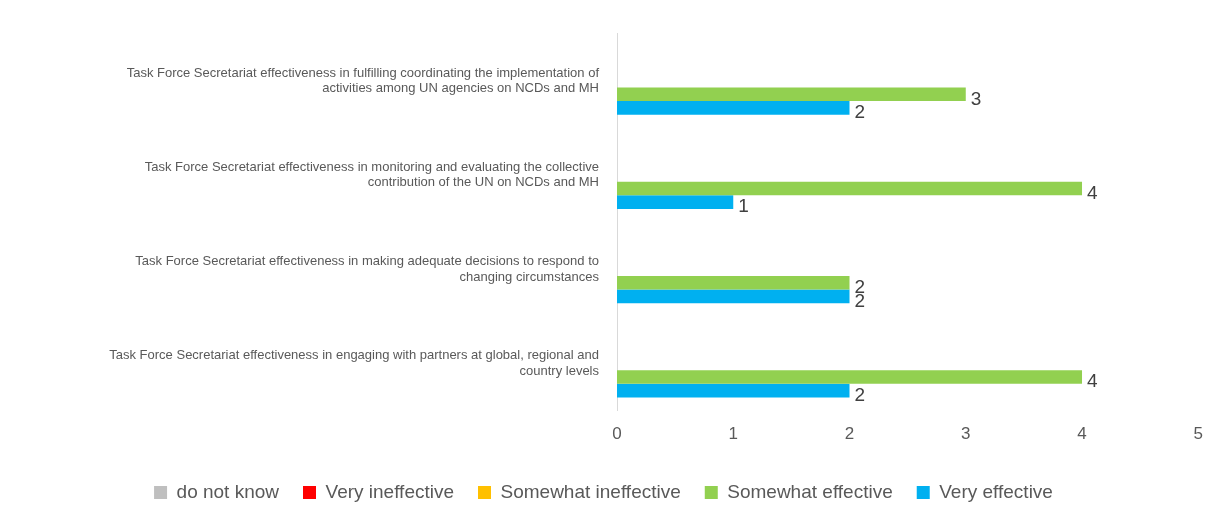 The image size is (1217, 512). What do you see at coordinates (976, 98) in the screenshot?
I see `data-label: 3` at bounding box center [976, 98].